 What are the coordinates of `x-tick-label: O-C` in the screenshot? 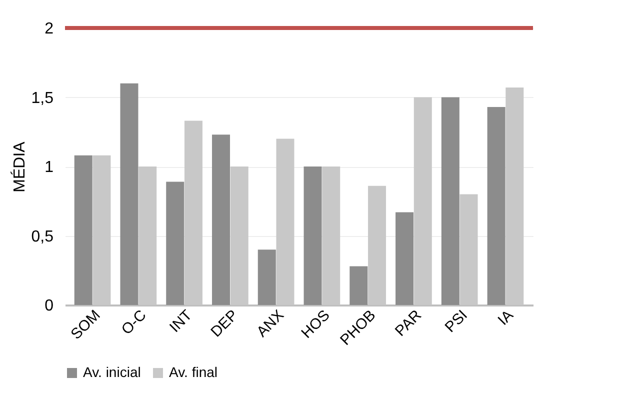 It's located at (134, 322).